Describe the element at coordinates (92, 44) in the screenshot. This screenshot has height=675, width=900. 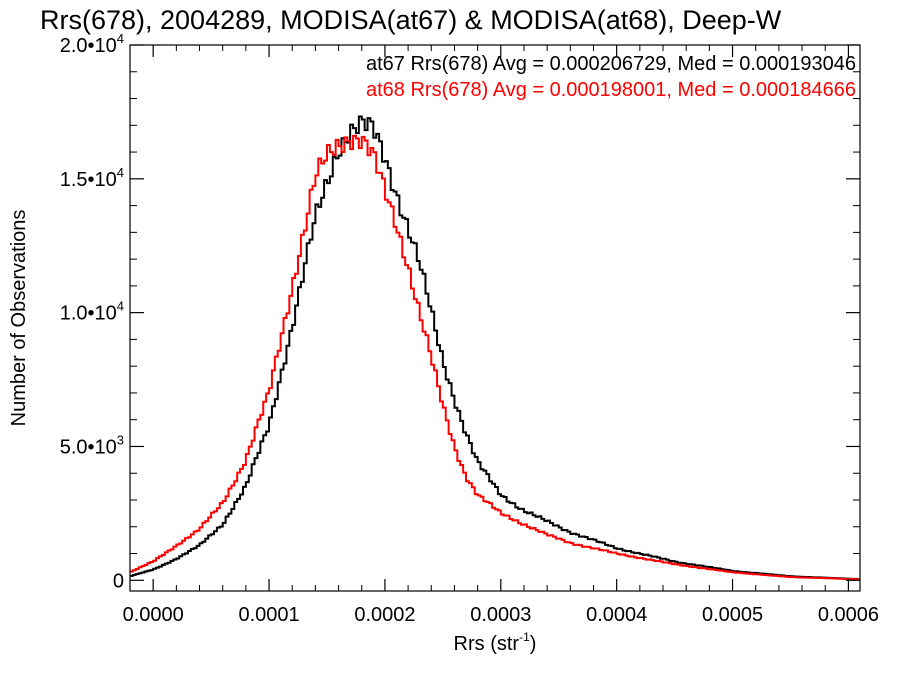
I see `y-tick-label: 2.0•104` at that location.